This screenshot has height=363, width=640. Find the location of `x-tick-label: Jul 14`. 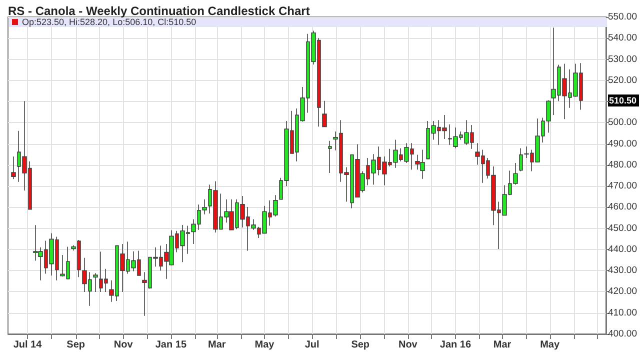

x-tick-label: Jul 14 is located at coordinates (27, 345).